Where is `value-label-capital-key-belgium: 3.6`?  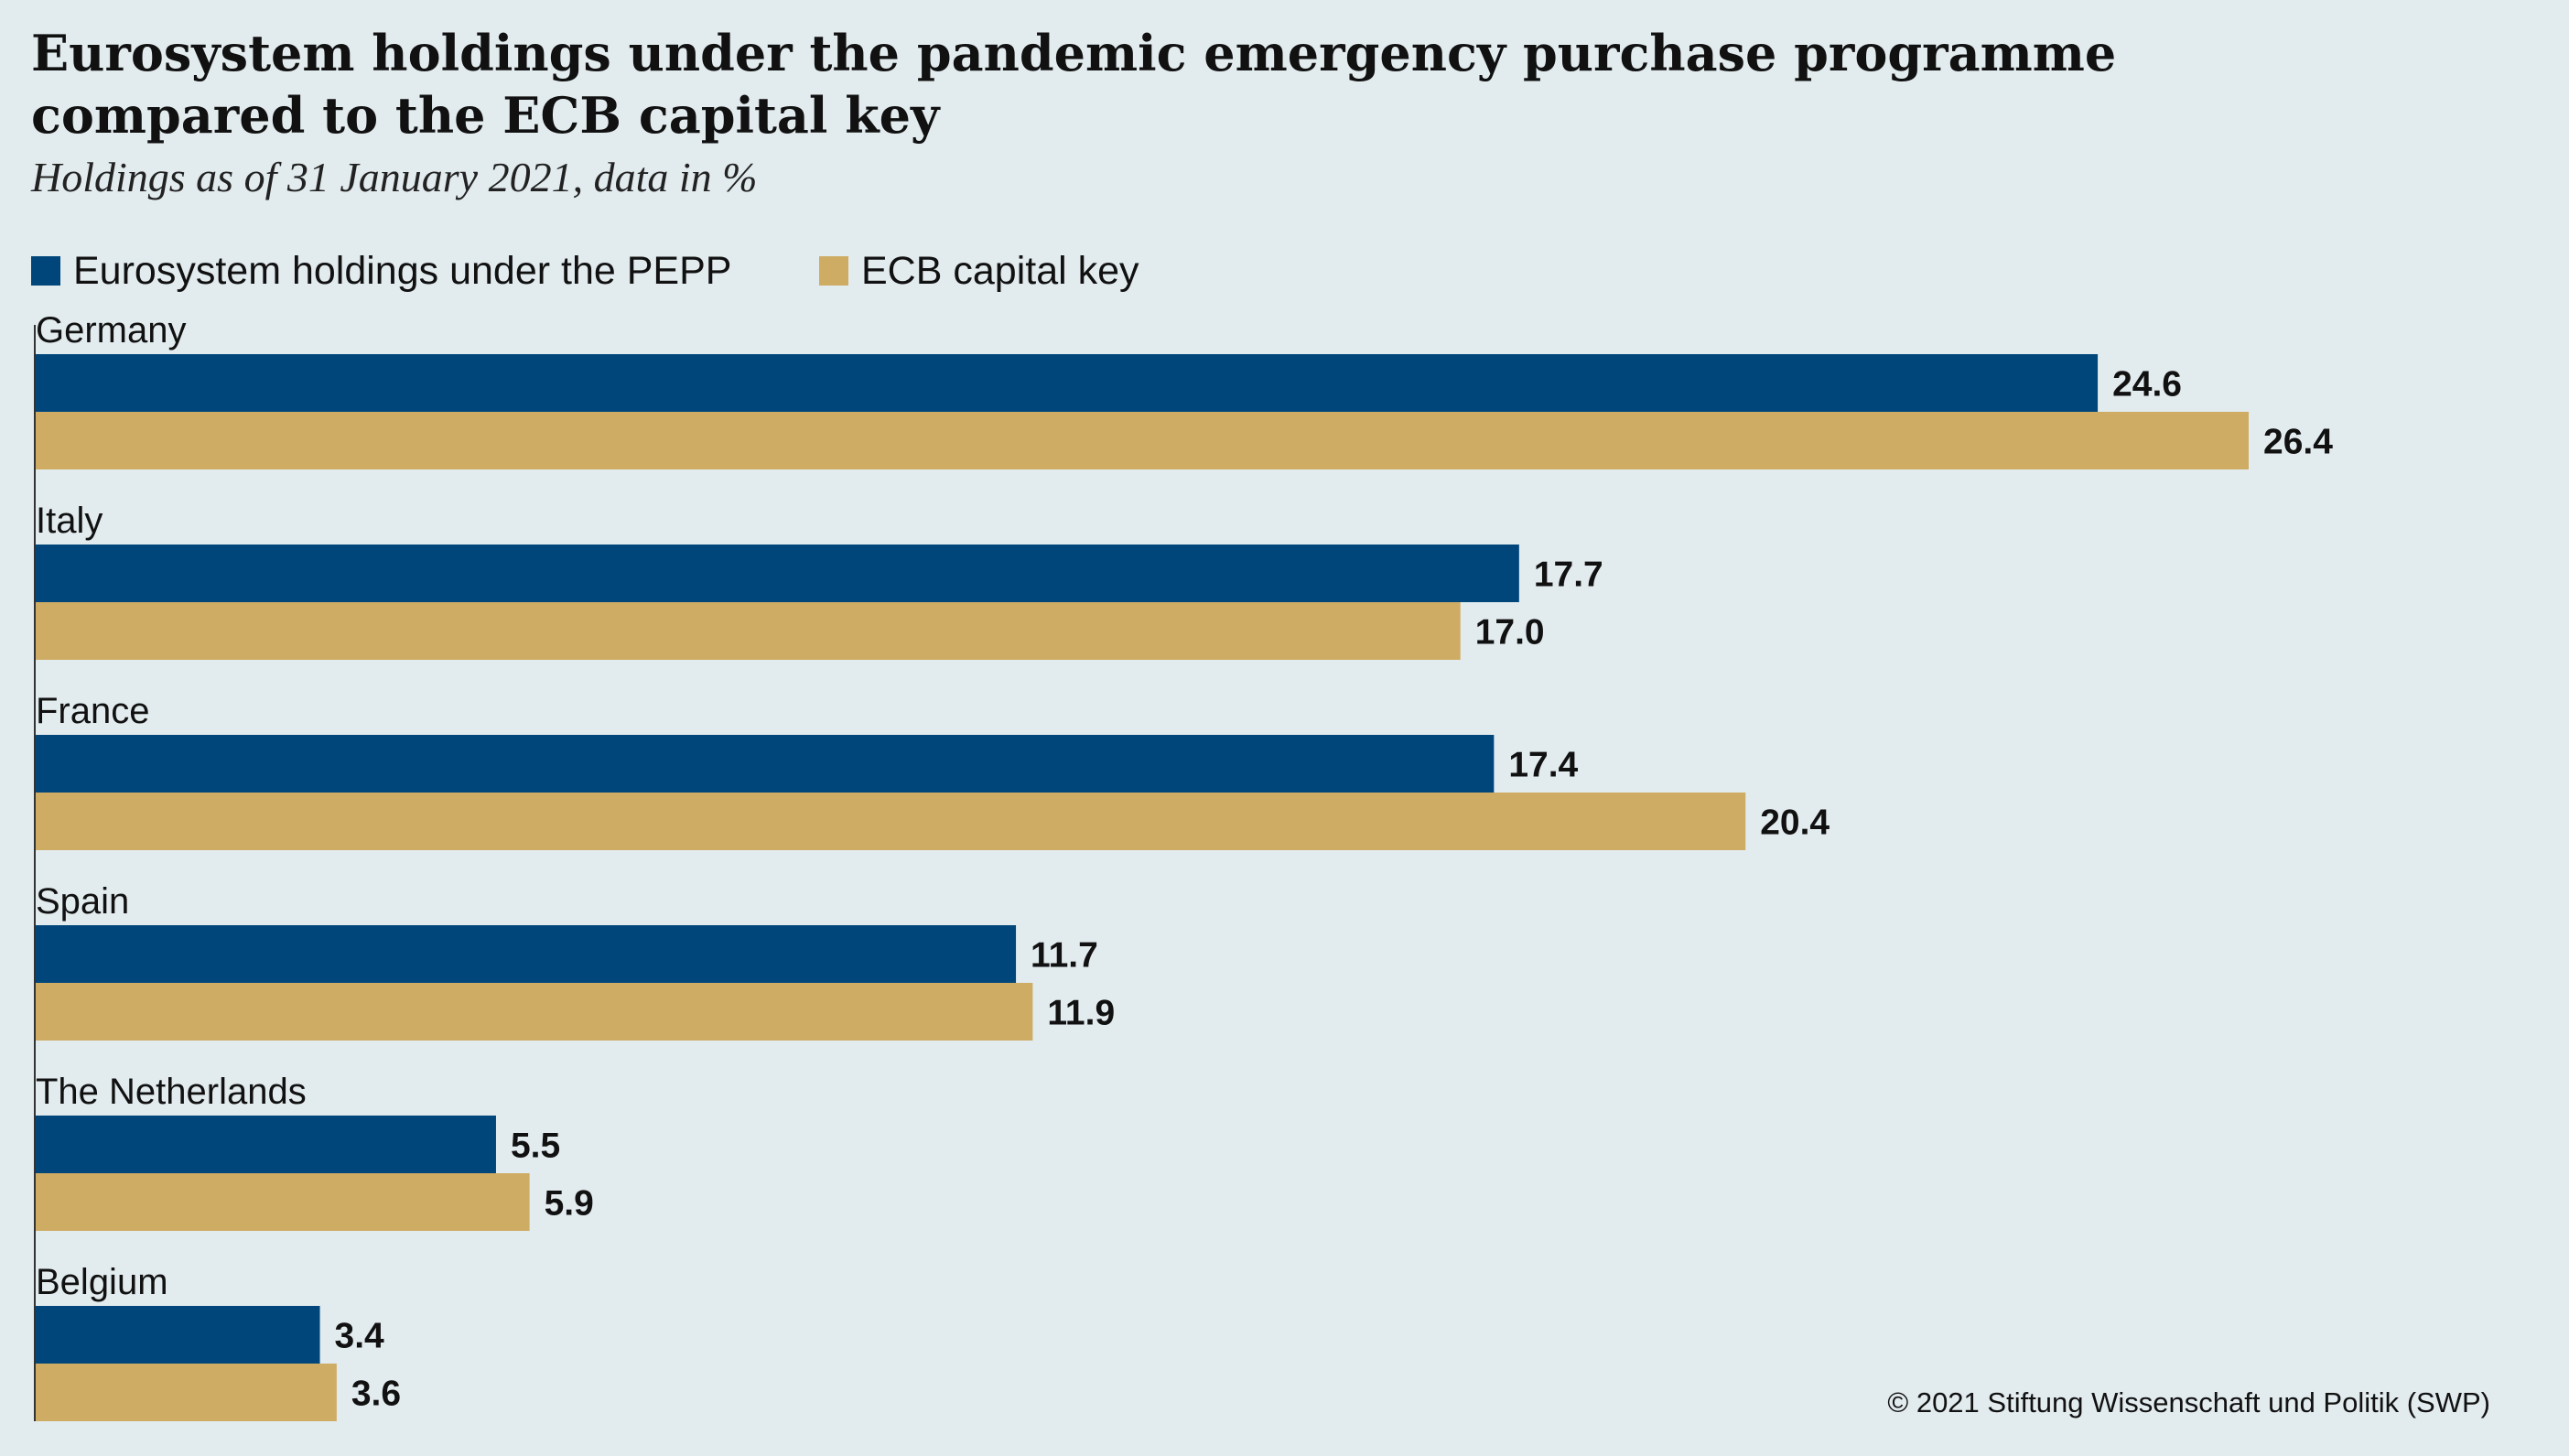 value-label-capital-key-belgium: 3.6 is located at coordinates (376, 1394).